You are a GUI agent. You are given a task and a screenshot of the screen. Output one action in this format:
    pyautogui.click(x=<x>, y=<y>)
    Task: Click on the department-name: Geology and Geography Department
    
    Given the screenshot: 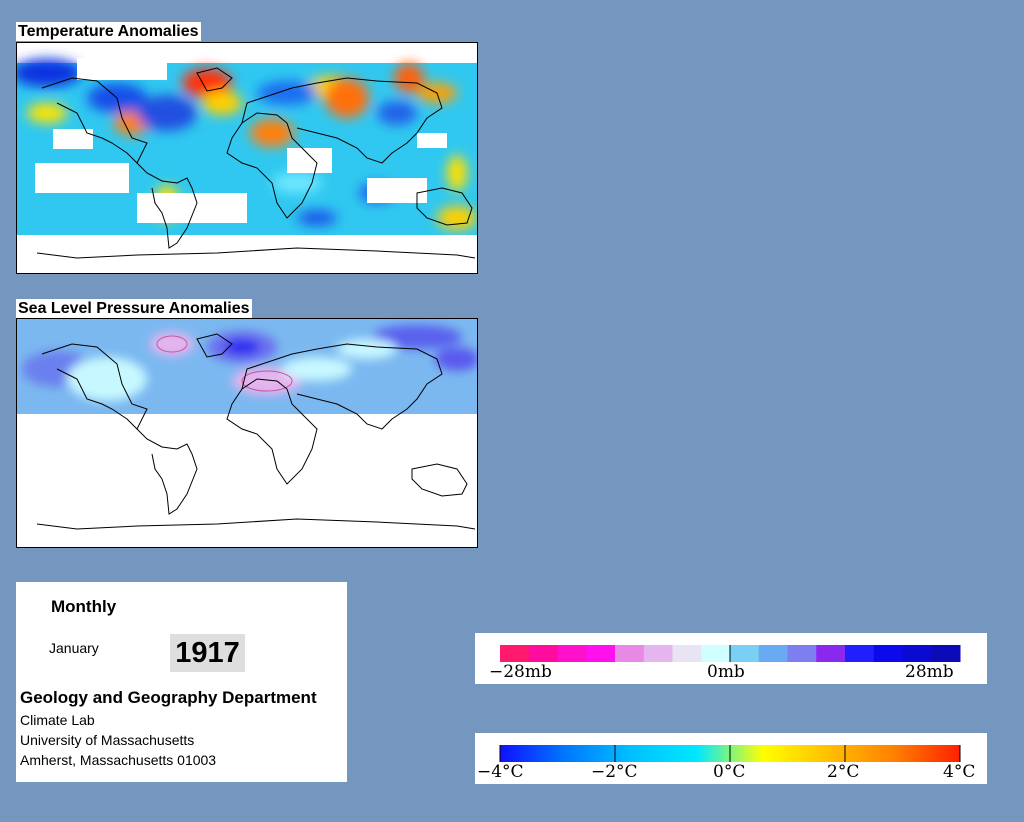 What is the action you would take?
    pyautogui.click(x=168, y=697)
    